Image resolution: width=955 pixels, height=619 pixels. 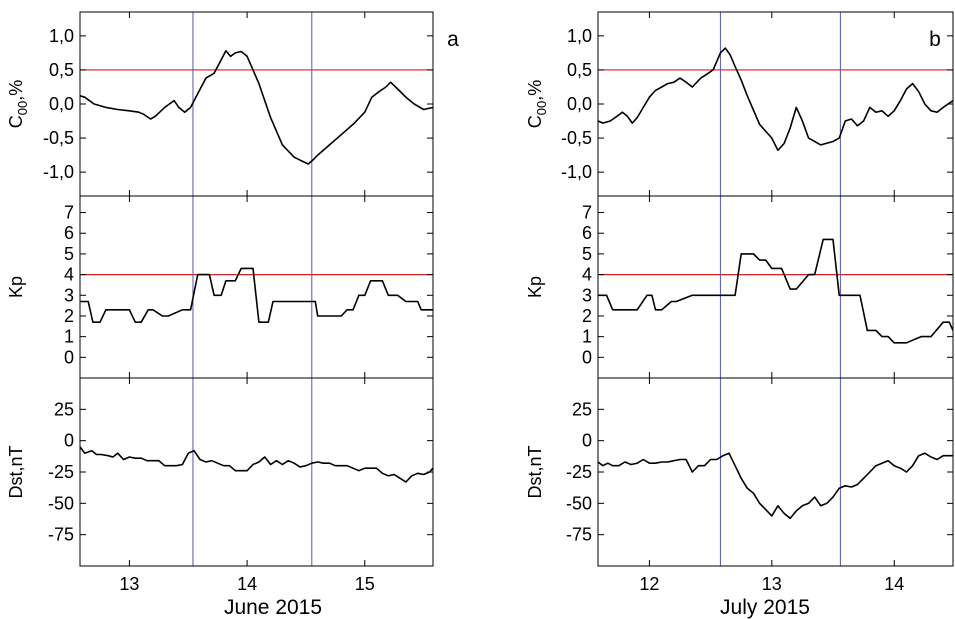 I want to click on x-tick-label: 12, so click(x=649, y=584).